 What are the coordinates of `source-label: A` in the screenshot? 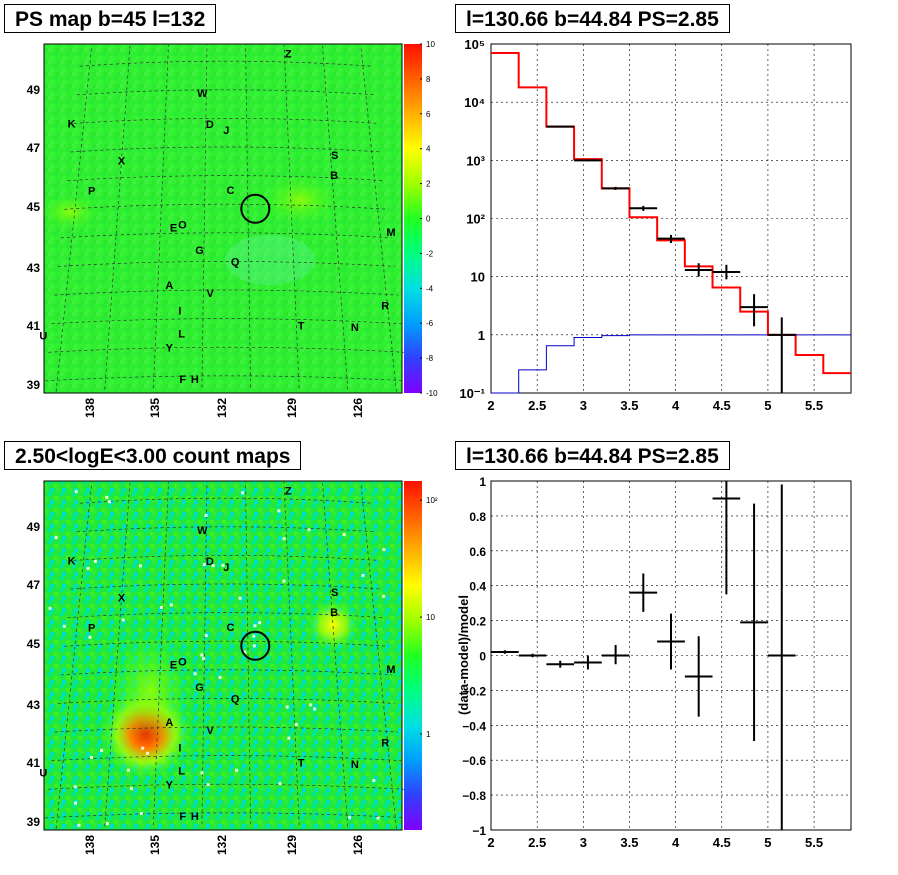 It's located at (169, 286).